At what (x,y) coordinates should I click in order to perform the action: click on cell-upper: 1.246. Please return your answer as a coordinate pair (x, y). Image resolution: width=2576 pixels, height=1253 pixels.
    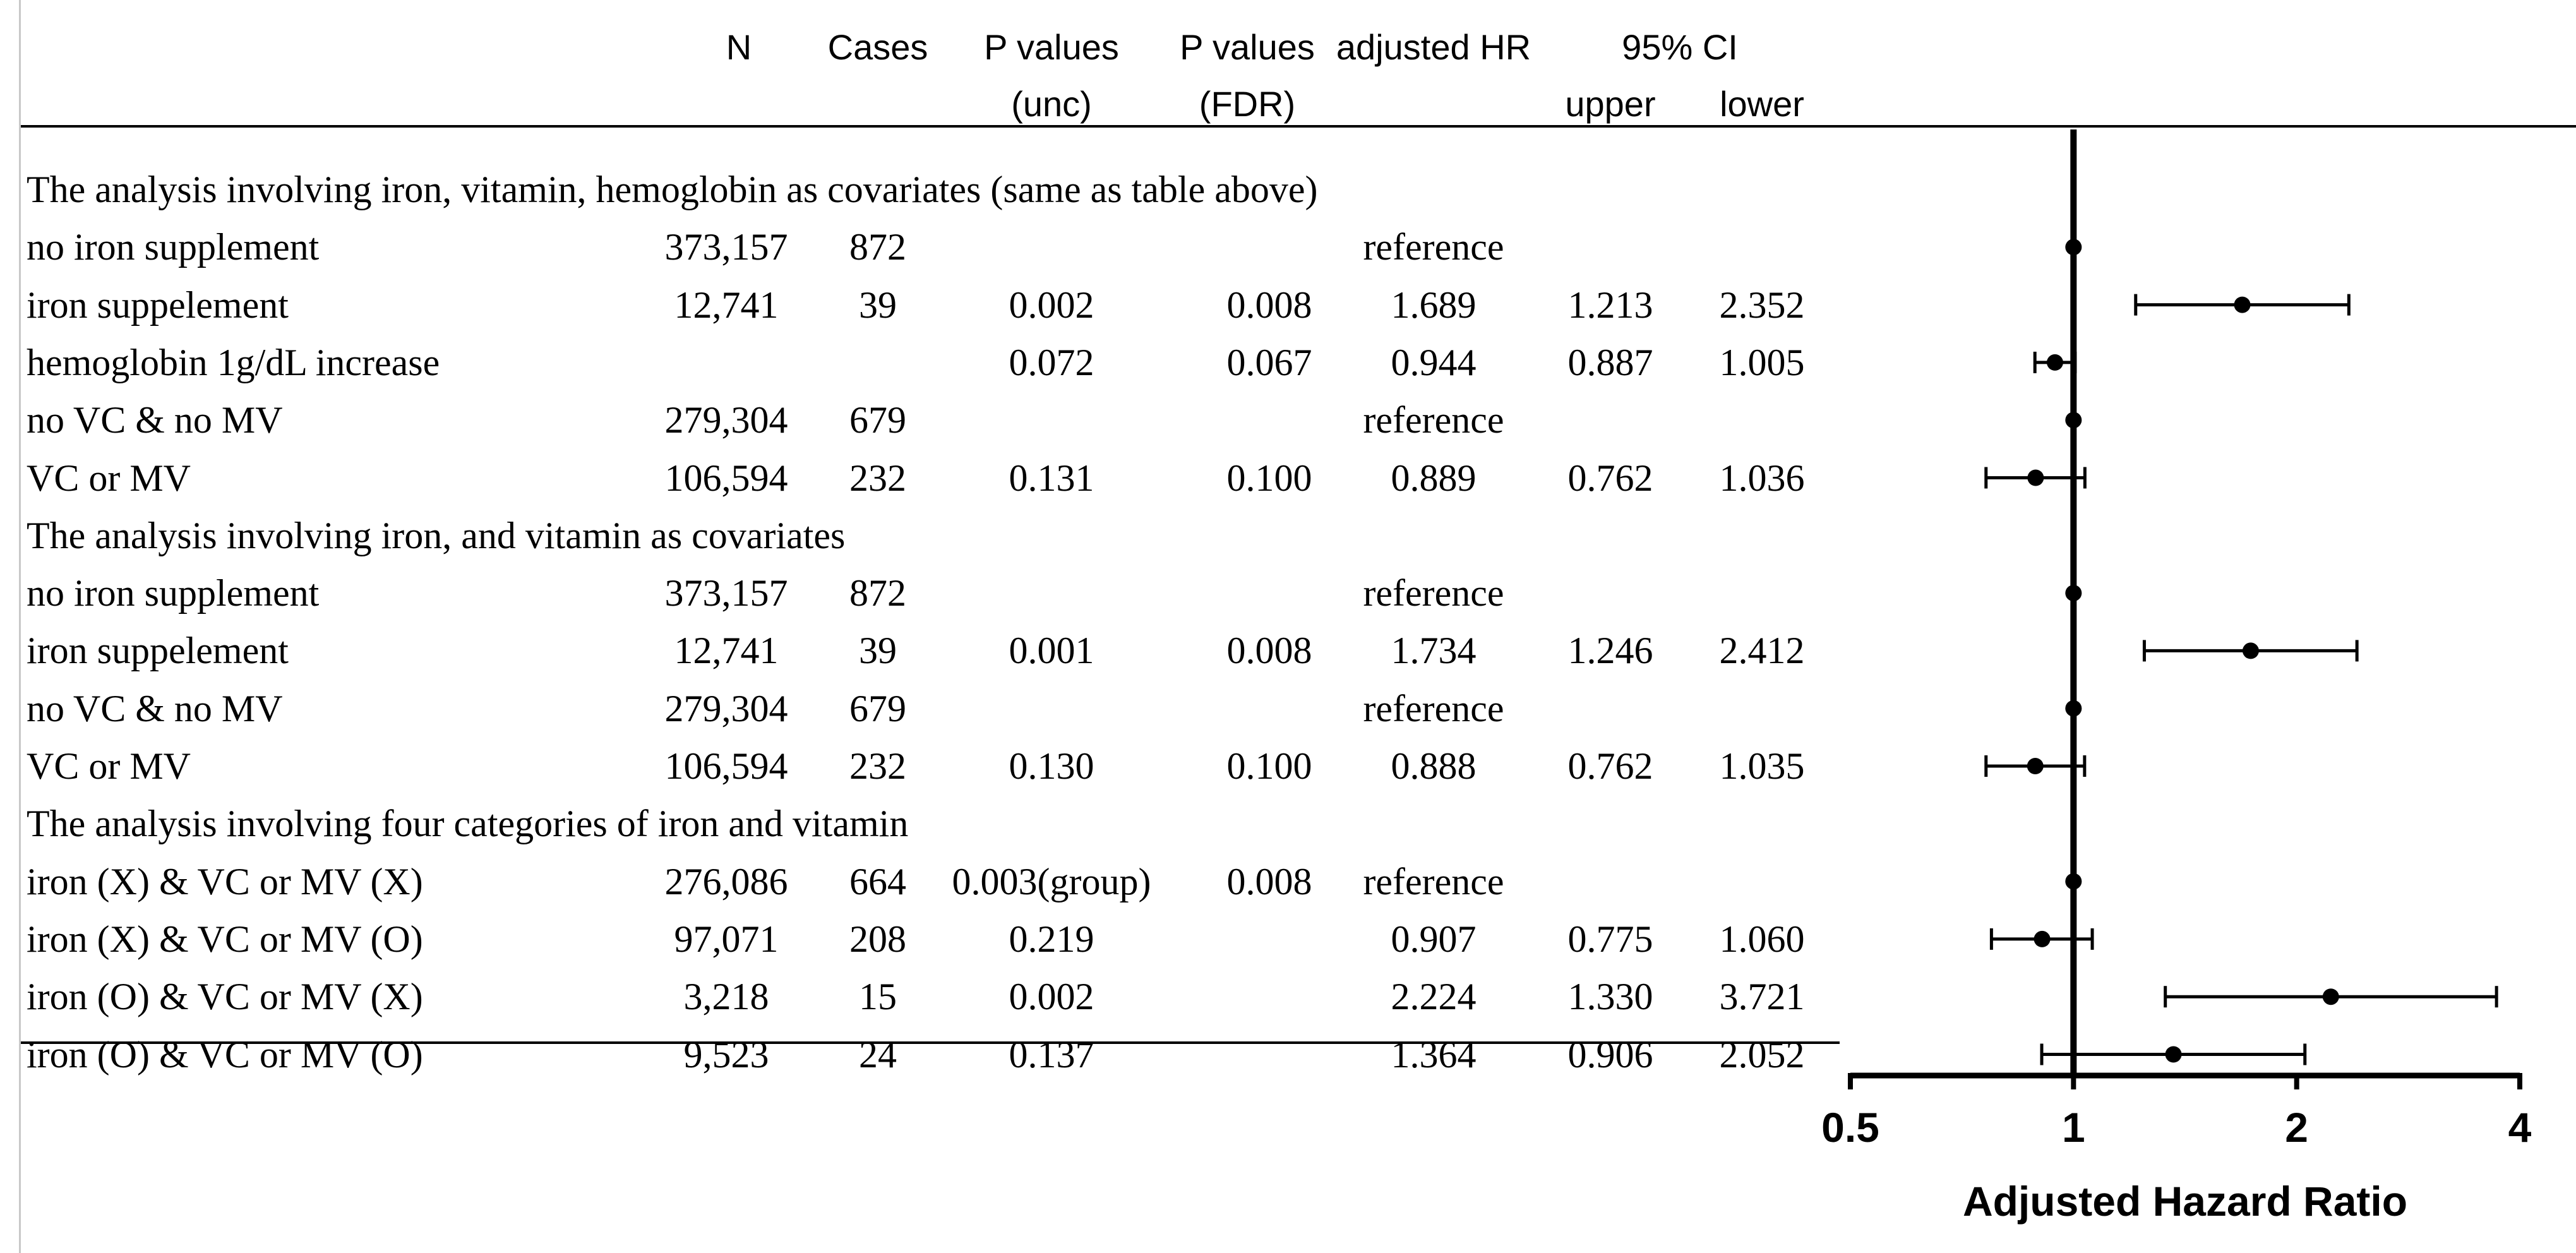
    Looking at the image, I should click on (1610, 651).